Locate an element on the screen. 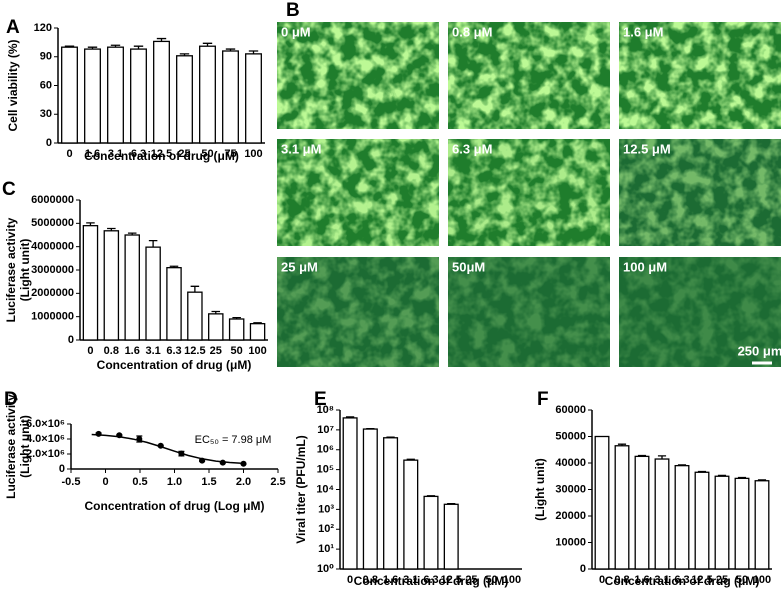 The width and height of the screenshot is (784, 595). panel-label: F is located at coordinates (543, 399).